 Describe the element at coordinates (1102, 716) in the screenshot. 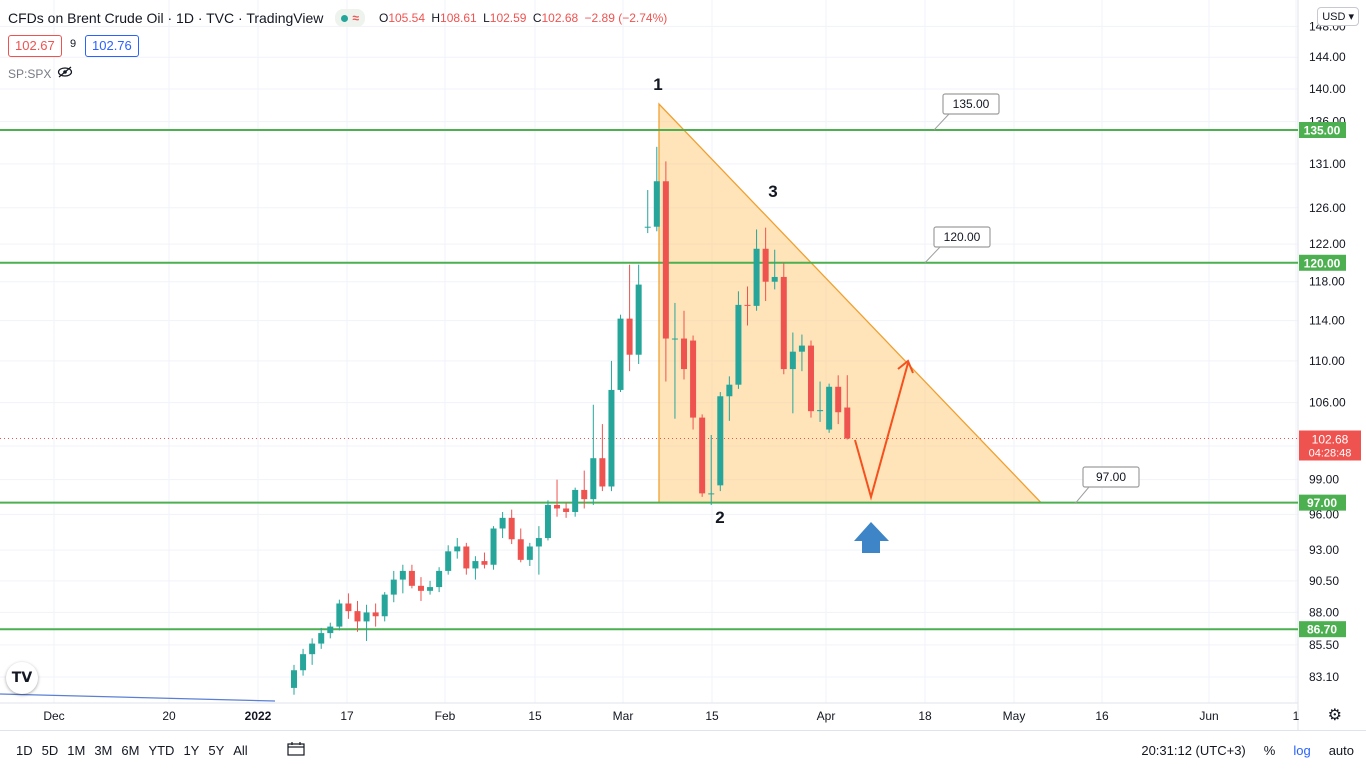

I see `x-tick-label: 16` at that location.